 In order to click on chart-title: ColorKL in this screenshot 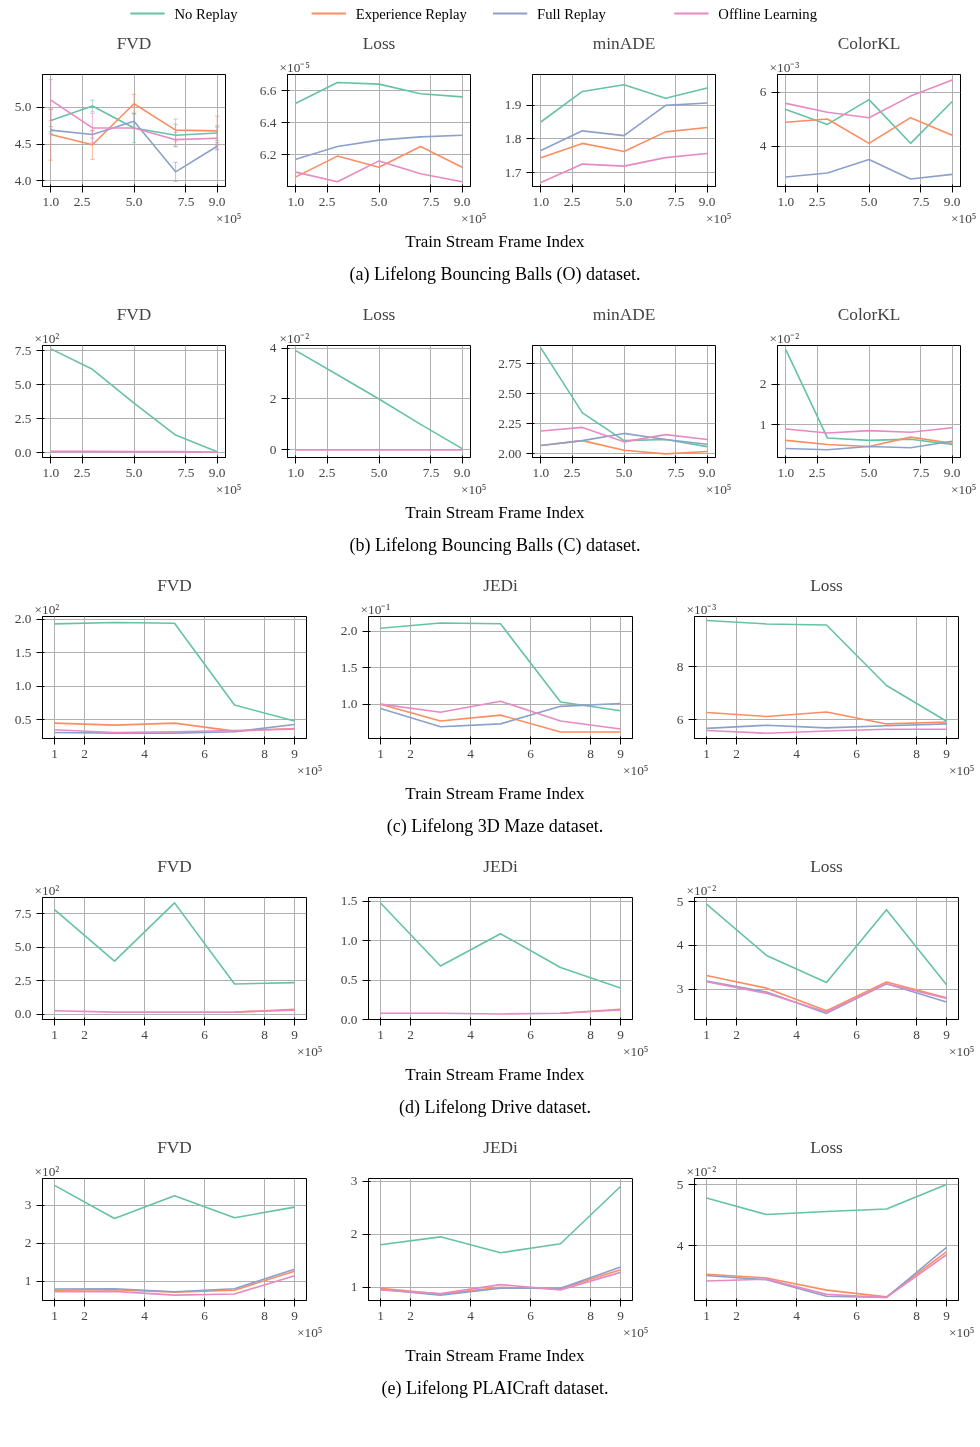, I will do `click(869, 314)`.